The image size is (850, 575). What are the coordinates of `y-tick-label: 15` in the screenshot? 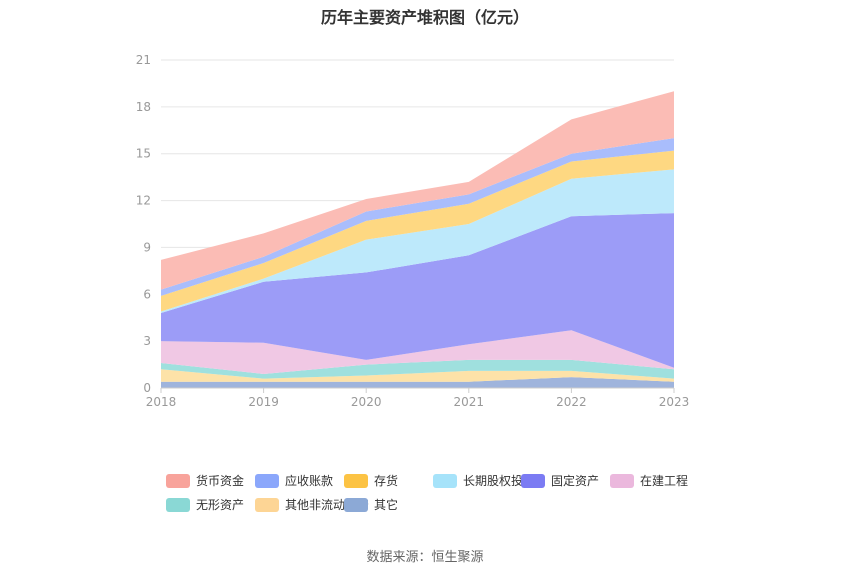 It's located at (143, 154).